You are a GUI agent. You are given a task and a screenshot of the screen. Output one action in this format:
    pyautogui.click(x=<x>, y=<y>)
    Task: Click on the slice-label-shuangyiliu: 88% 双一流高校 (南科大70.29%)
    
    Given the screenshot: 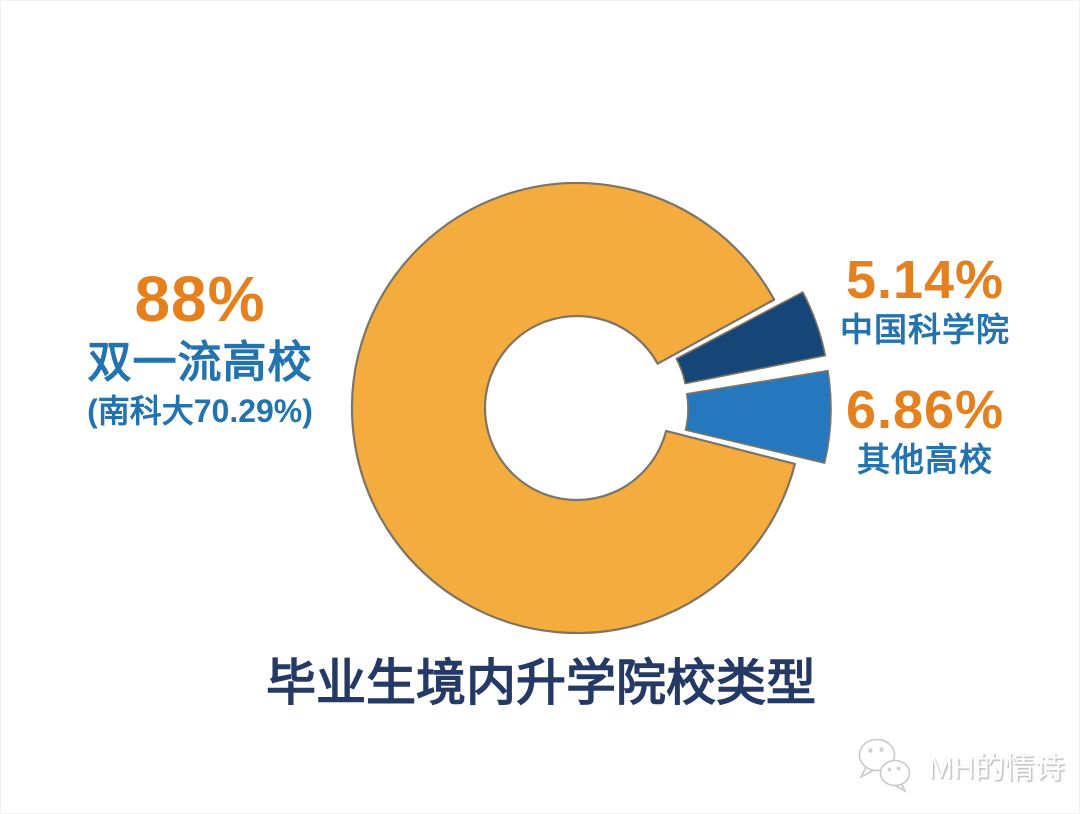 What is the action you would take?
    pyautogui.click(x=200, y=346)
    